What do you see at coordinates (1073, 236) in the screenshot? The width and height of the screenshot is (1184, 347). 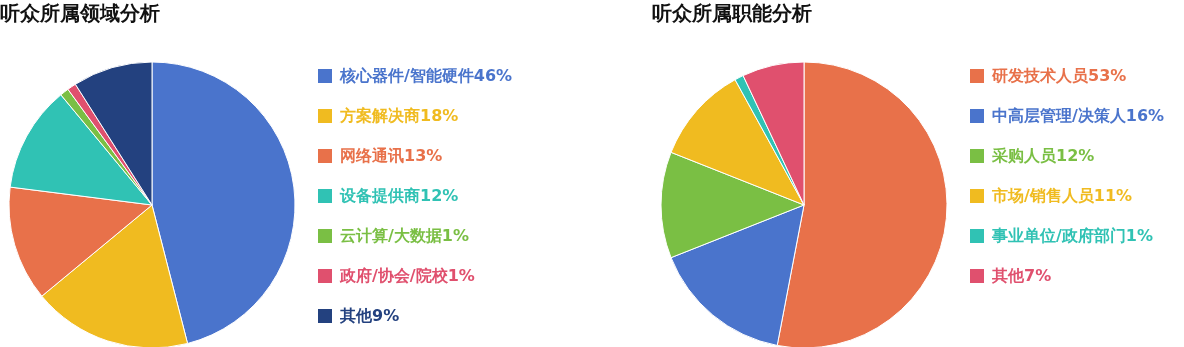 I see `legend-label: 事业单位/政府部门1%` at bounding box center [1073, 236].